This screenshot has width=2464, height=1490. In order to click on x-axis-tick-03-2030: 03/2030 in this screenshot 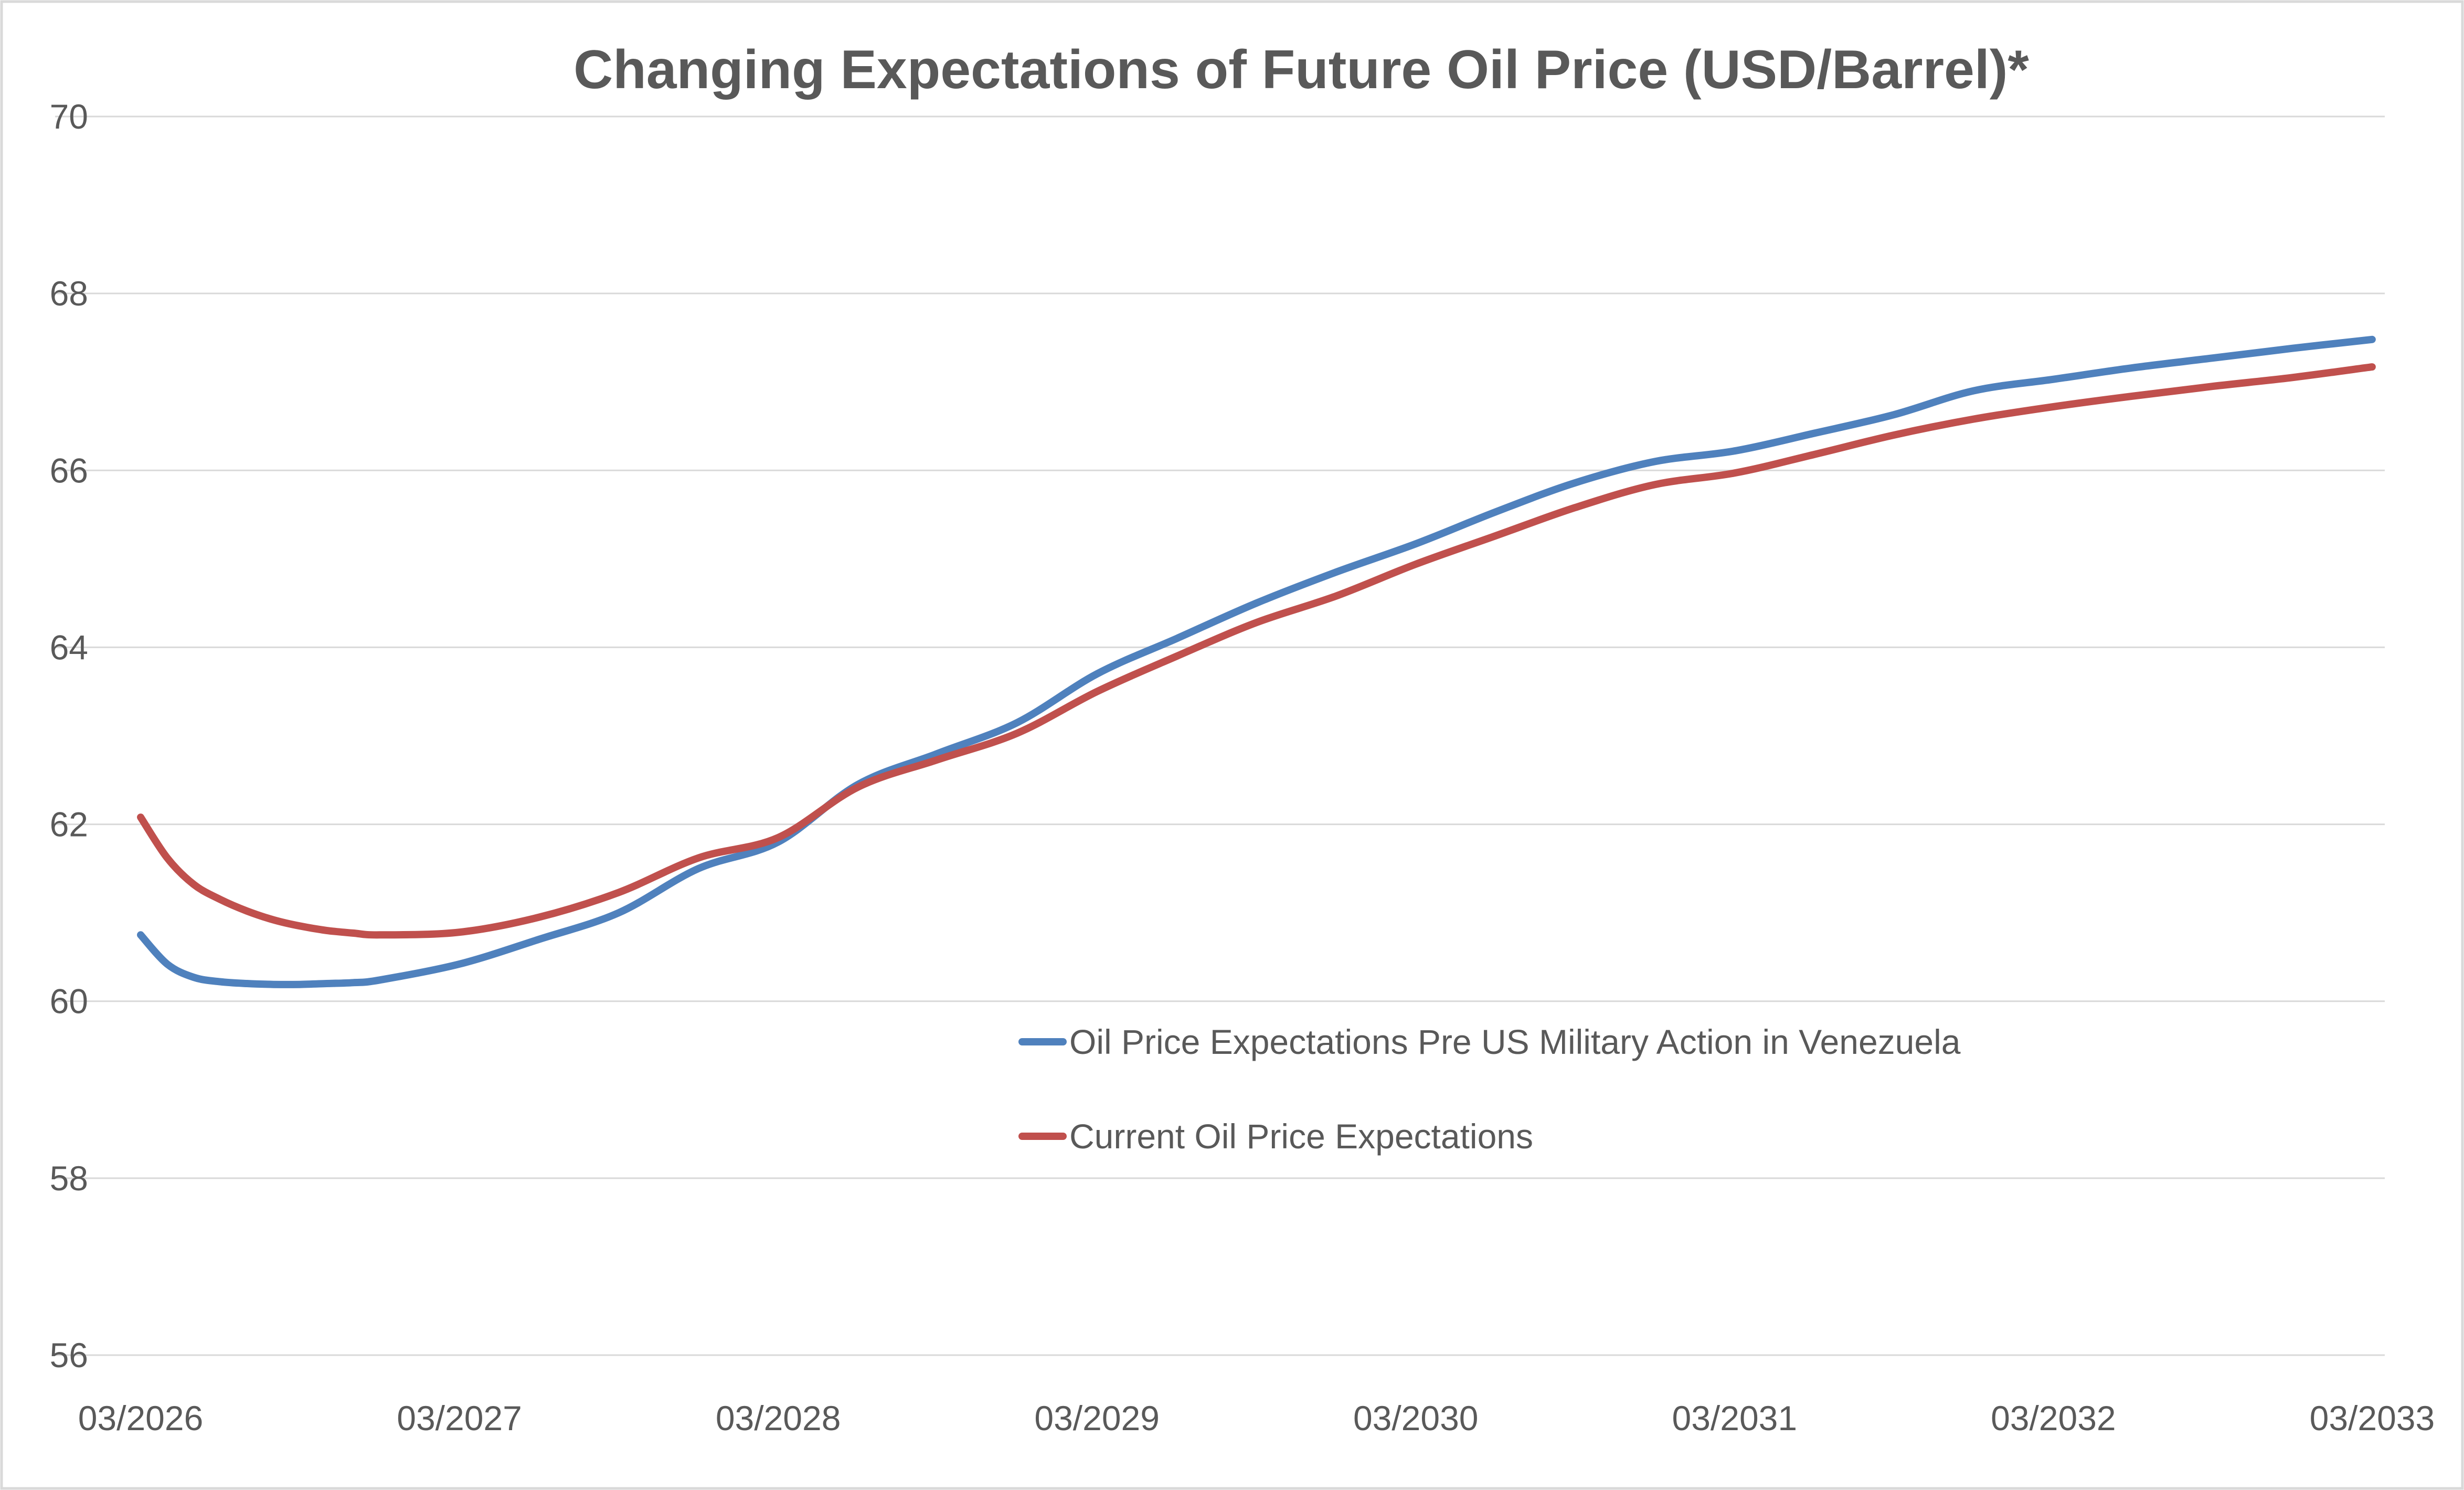, I will do `click(1416, 1418)`.